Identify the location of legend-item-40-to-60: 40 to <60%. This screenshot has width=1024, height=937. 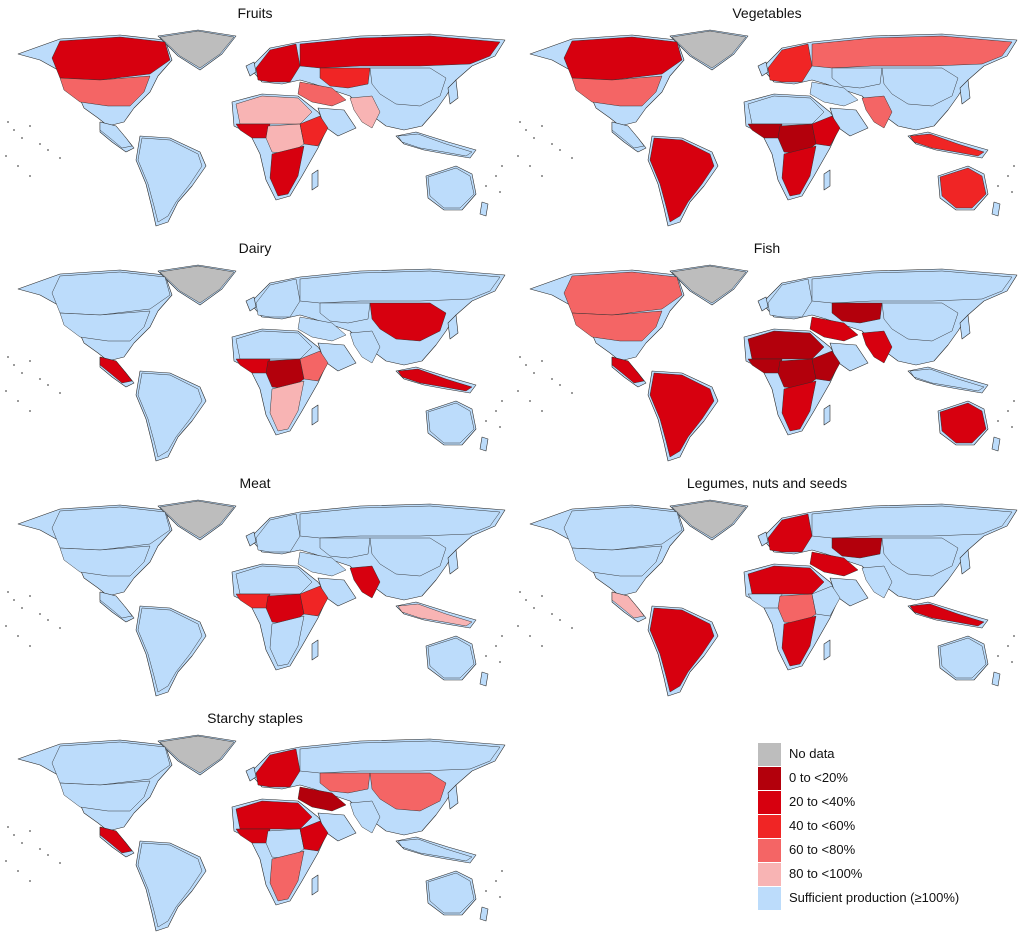
(883, 826).